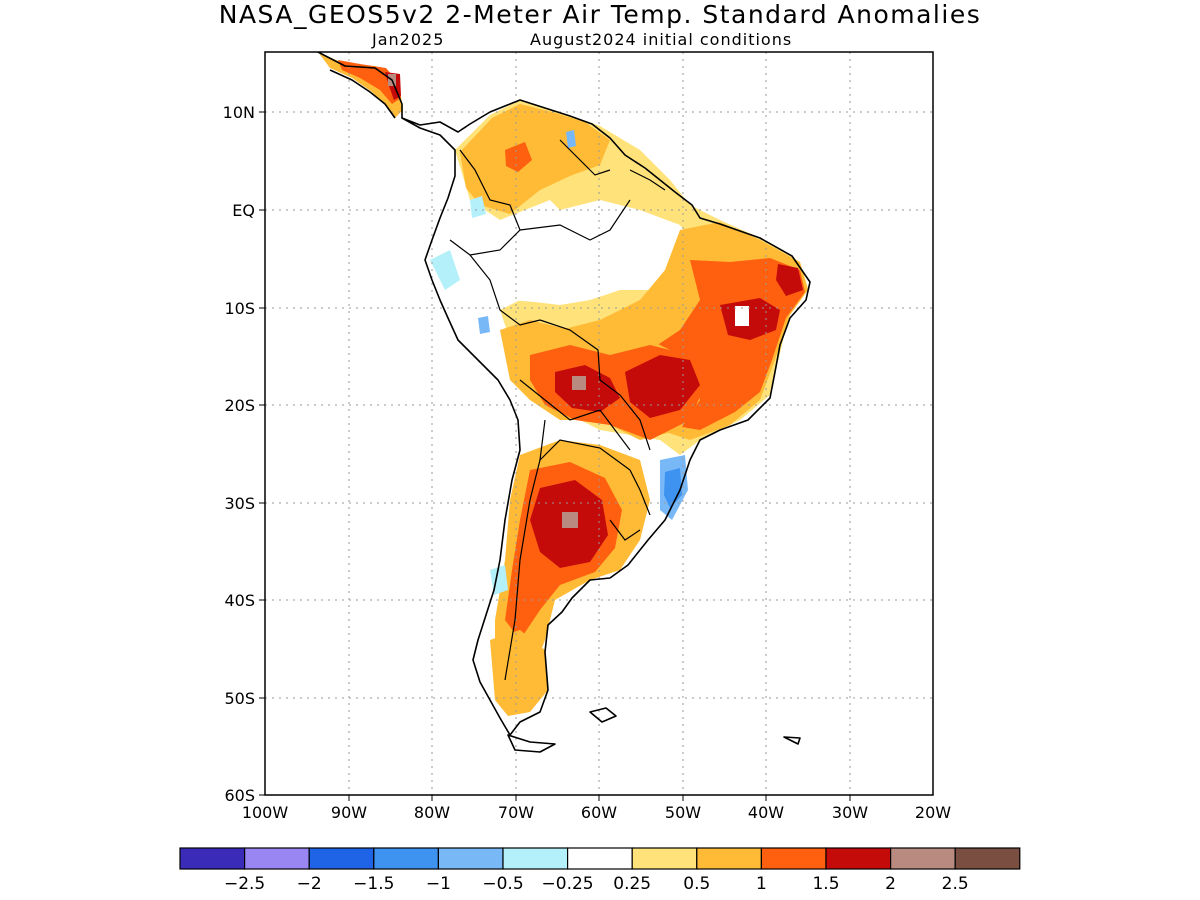  What do you see at coordinates (519, 673) in the screenshot?
I see `anomaly-patch-patagonia-orange` at bounding box center [519, 673].